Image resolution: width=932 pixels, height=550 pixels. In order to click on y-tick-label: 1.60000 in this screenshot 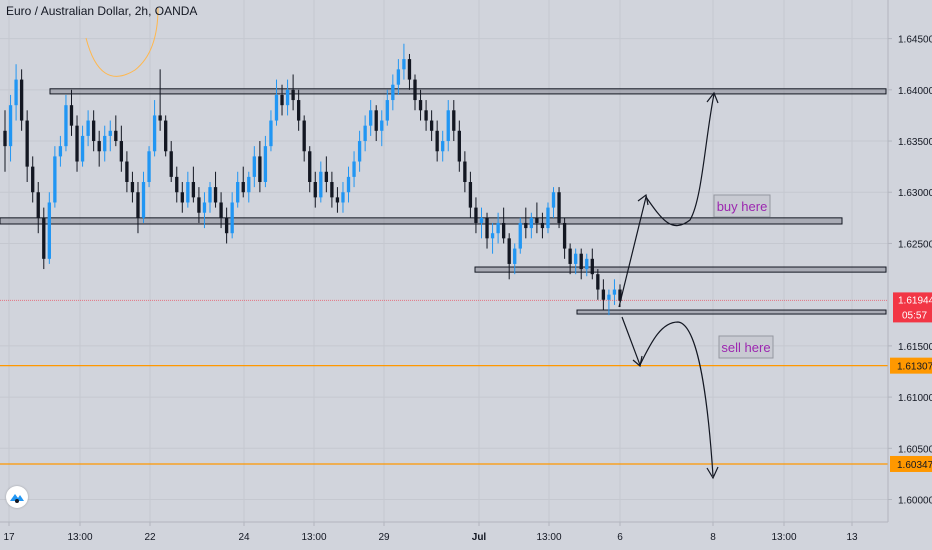, I will do `click(915, 501)`.